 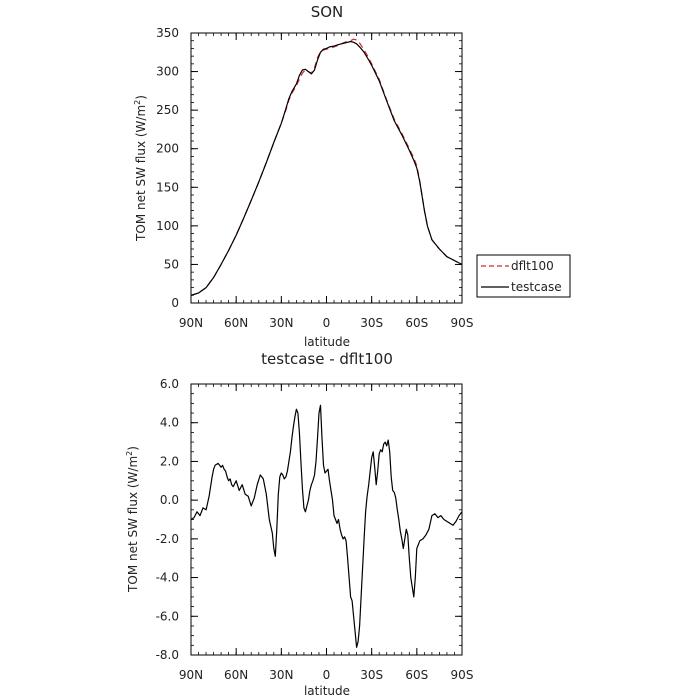 What do you see at coordinates (167, 616) in the screenshot?
I see `y-tick-label: -6.0` at bounding box center [167, 616].